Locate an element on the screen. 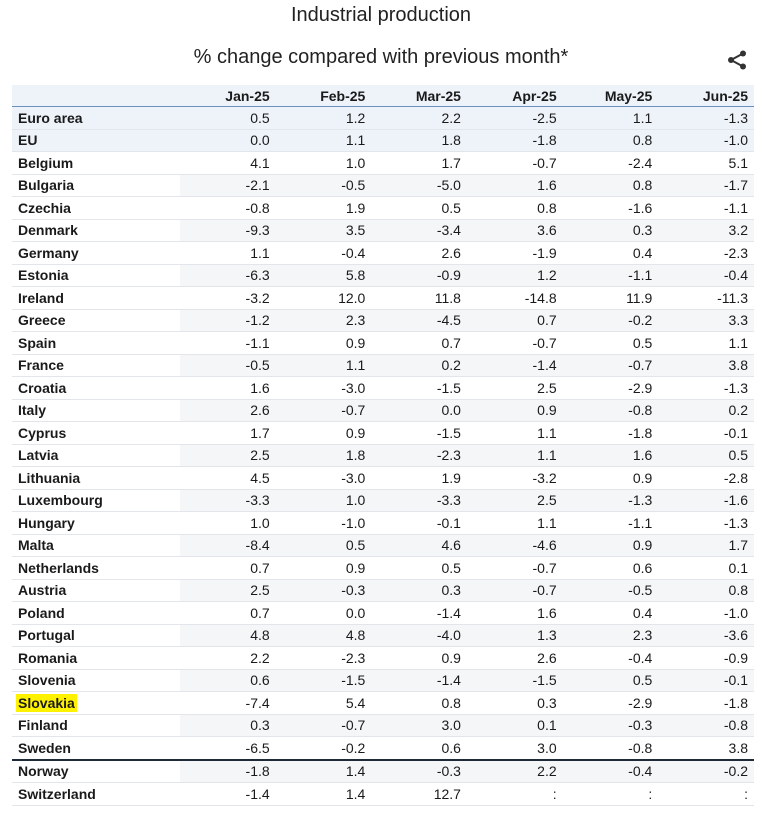 This screenshot has width=762, height=813. table-cell: -1.5 is located at coordinates (323, 680).